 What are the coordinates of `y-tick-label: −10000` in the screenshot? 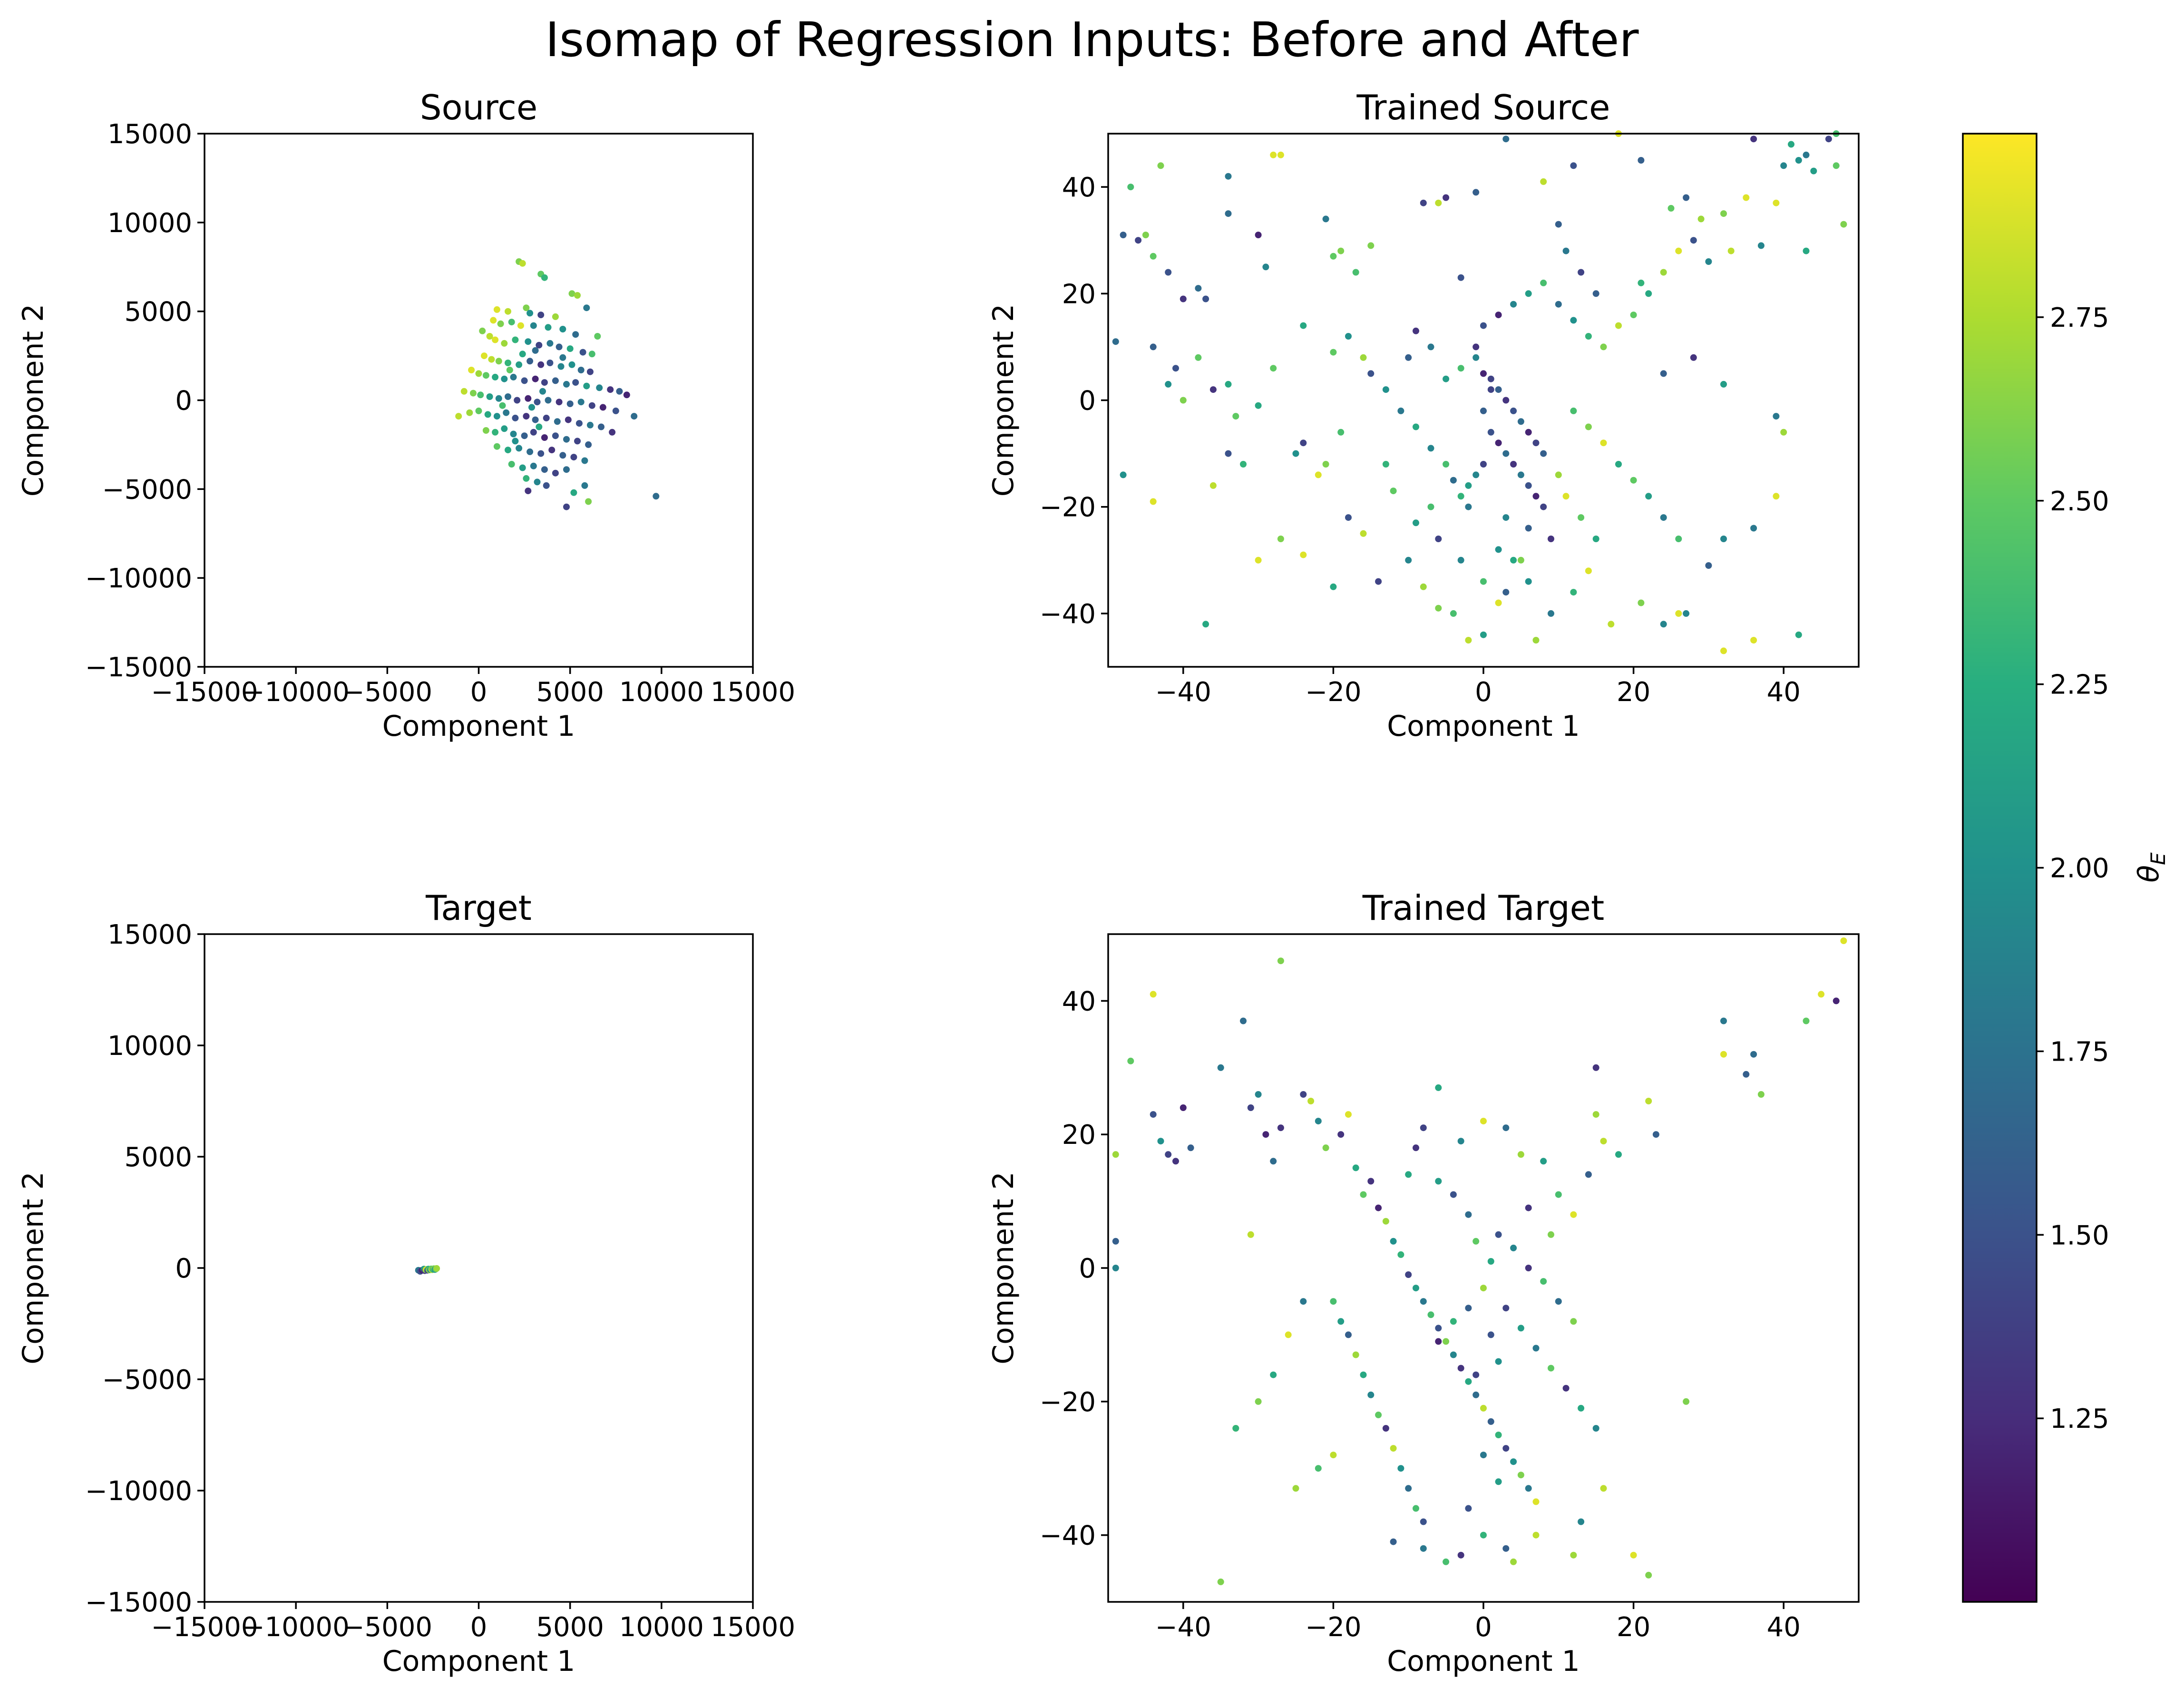 It's located at (138, 578).